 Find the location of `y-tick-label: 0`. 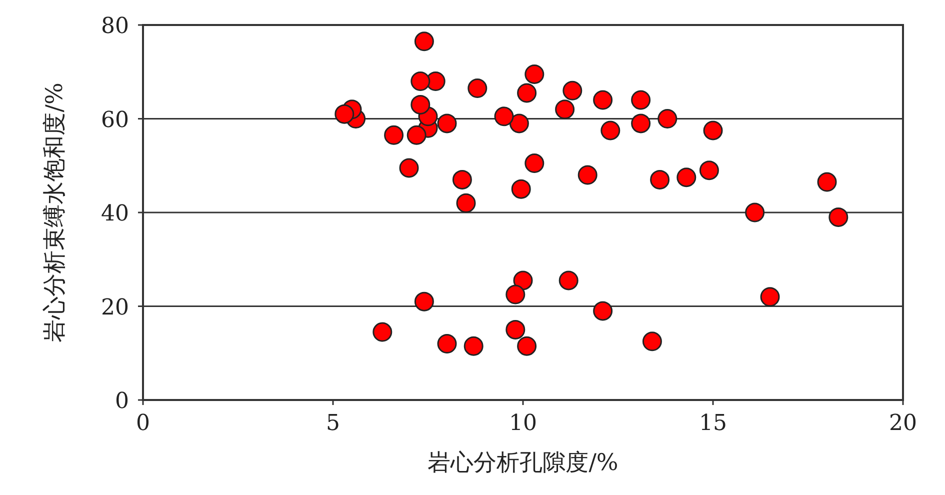

y-tick-label: 0 is located at coordinates (122, 401).